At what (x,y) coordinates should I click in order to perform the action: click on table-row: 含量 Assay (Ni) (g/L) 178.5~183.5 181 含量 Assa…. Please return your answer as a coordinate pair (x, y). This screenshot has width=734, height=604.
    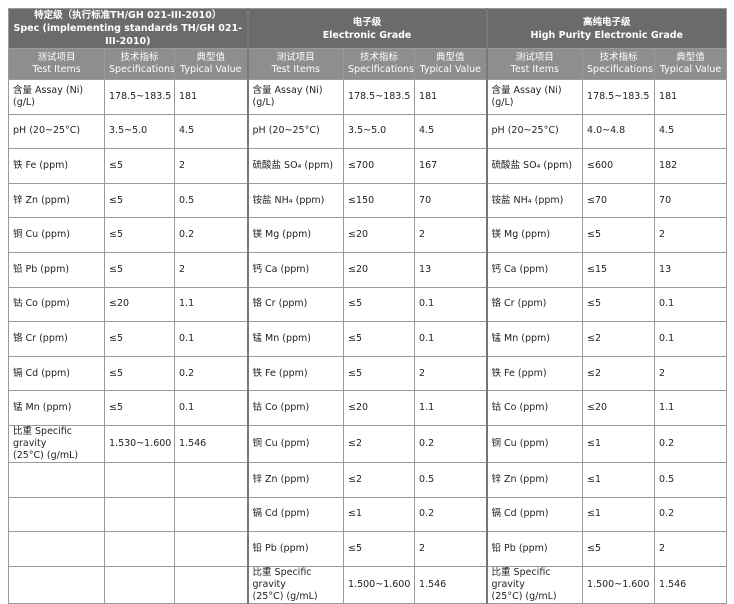
    Looking at the image, I should click on (368, 97).